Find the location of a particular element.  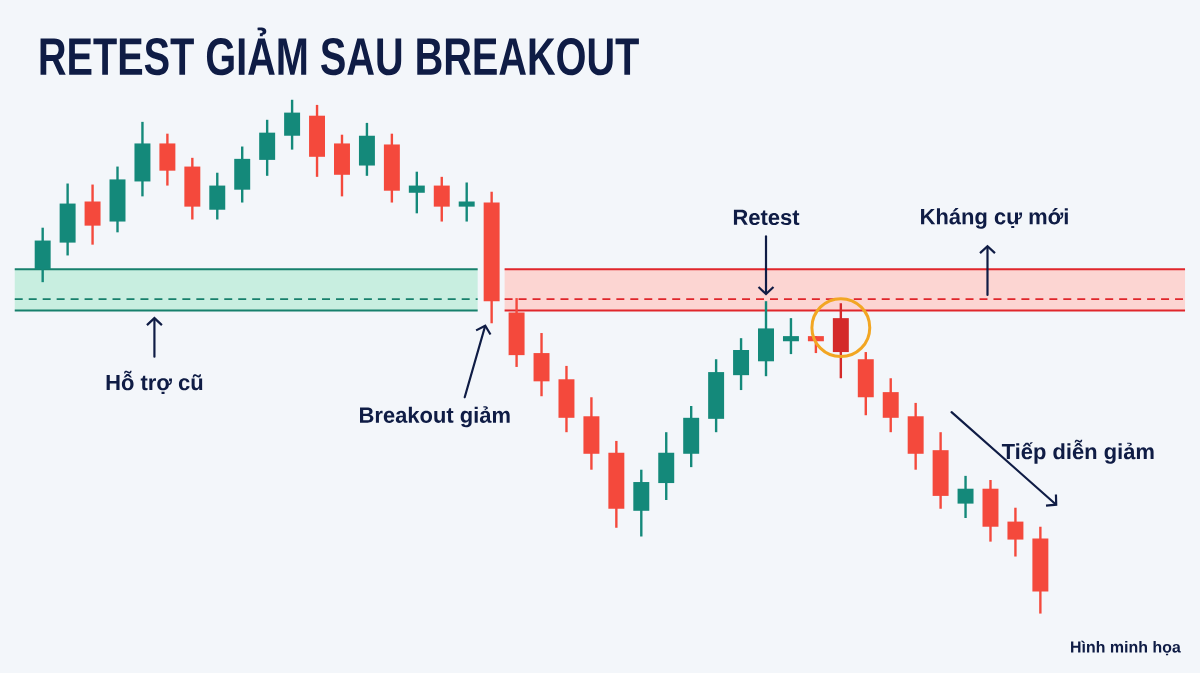

chart-title: RETEST GIẢM SAU BREAKOUT is located at coordinates (339, 51).